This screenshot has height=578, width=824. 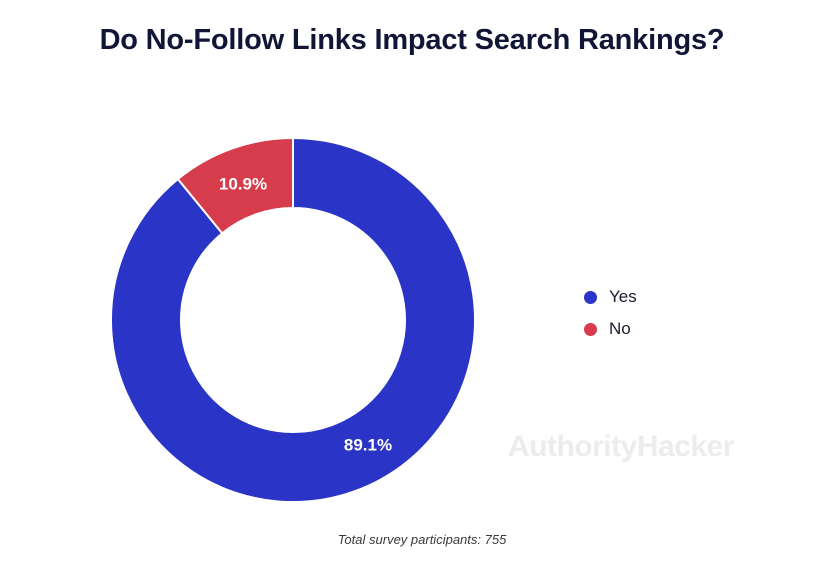 What do you see at coordinates (623, 296) in the screenshot?
I see `legend-label-yes: Yes` at bounding box center [623, 296].